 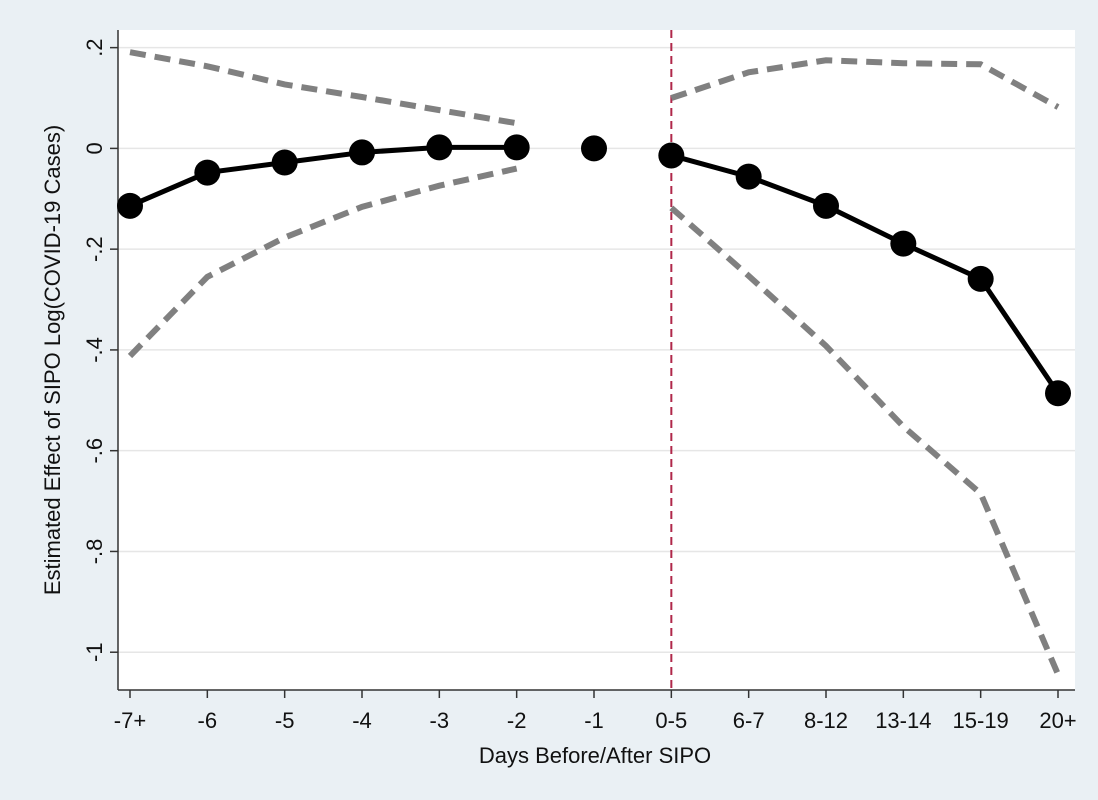 I want to click on x-tick-label: 0-5, so click(x=671, y=720).